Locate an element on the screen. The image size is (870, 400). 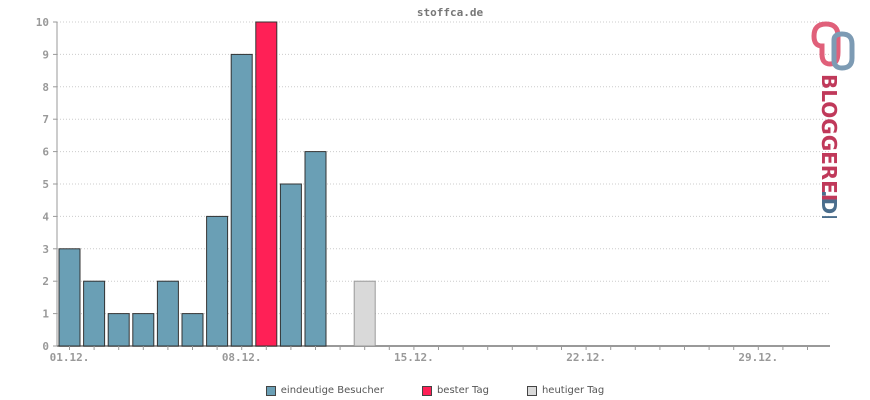
x-tick-label: 22.12. is located at coordinates (586, 357).